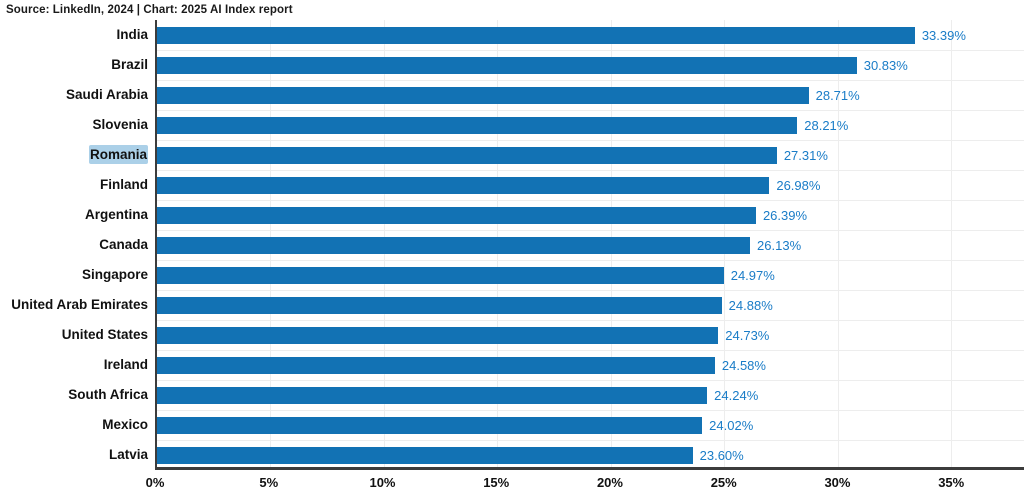 This screenshot has width=1024, height=498. What do you see at coordinates (132, 34) in the screenshot?
I see `category-label: India` at bounding box center [132, 34].